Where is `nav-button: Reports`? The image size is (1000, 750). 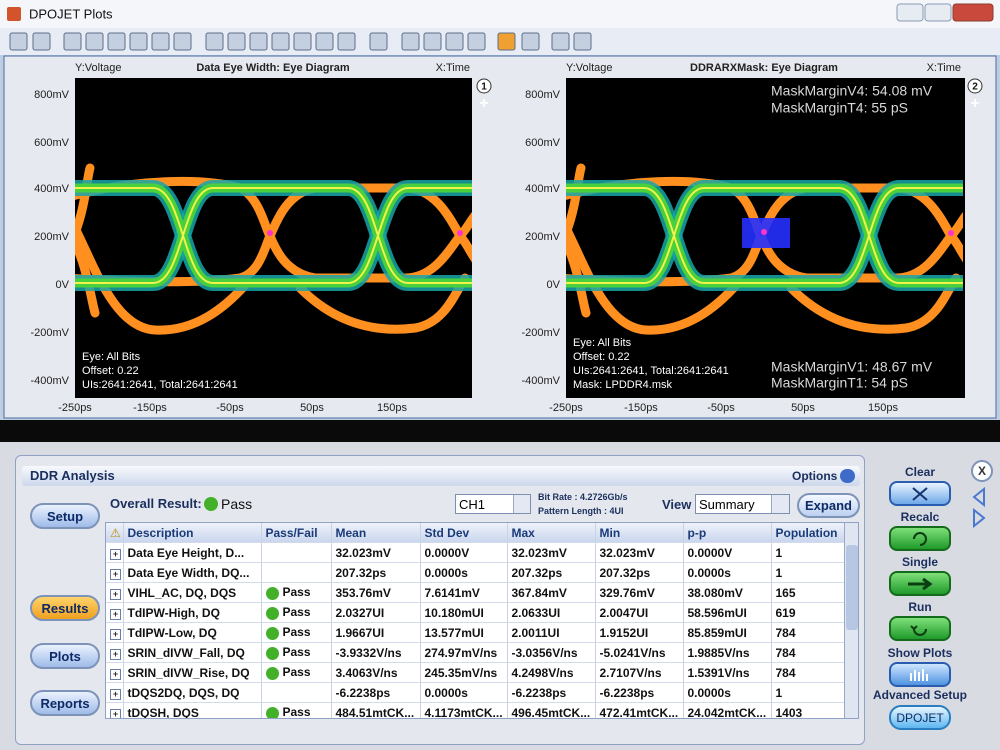 nav-button: Reports is located at coordinates (65, 703).